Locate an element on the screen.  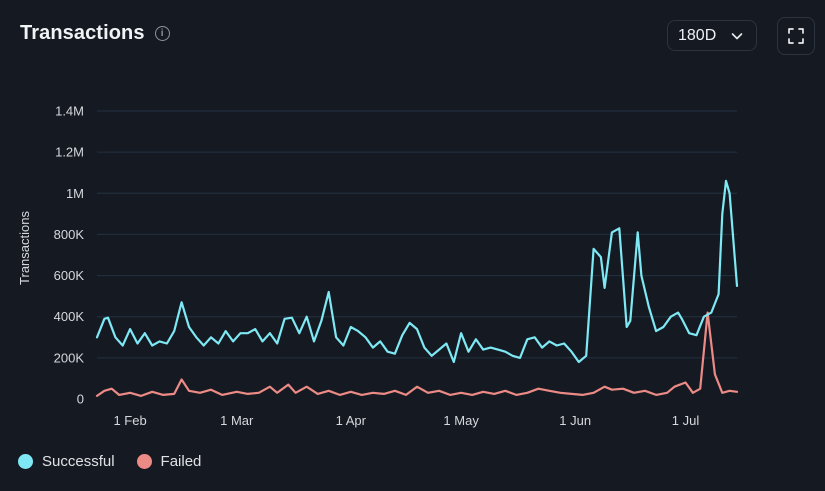
y-tick-label: 600K is located at coordinates (69, 275).